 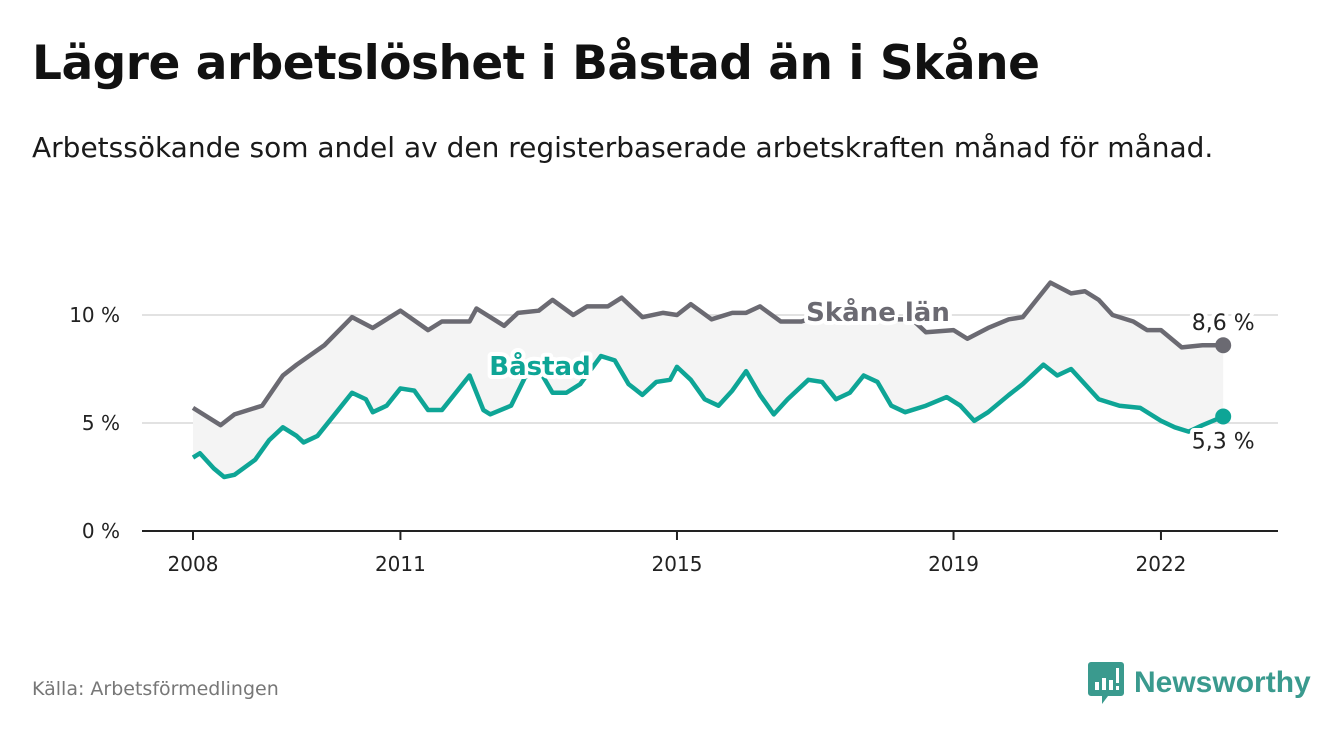 I want to click on chart-title: Lägre arbetslöshet i Båstad än i Skåne, so click(x=536, y=63).